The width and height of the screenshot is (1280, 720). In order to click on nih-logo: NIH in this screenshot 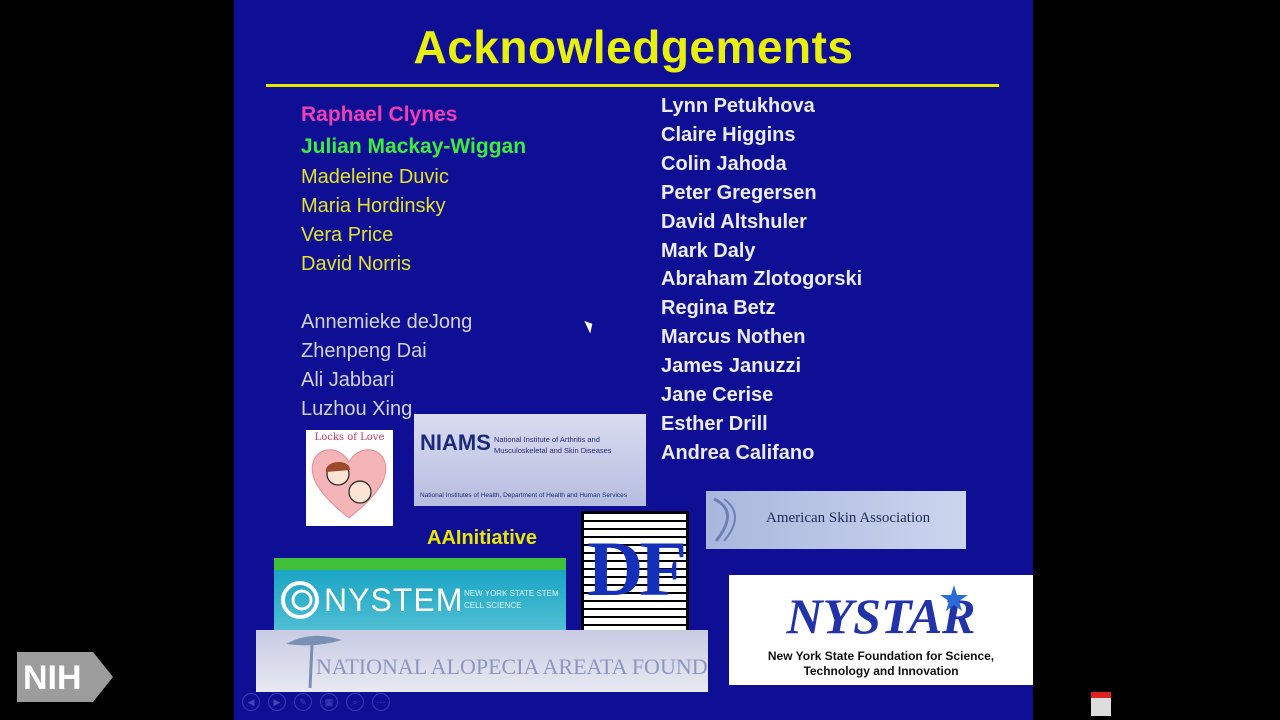, I will do `click(65, 677)`.